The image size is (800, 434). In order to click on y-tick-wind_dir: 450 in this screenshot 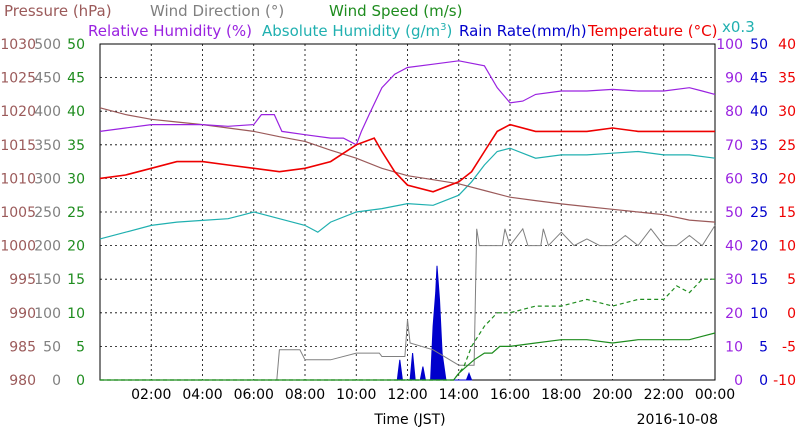, I will do `click(47, 79)`.